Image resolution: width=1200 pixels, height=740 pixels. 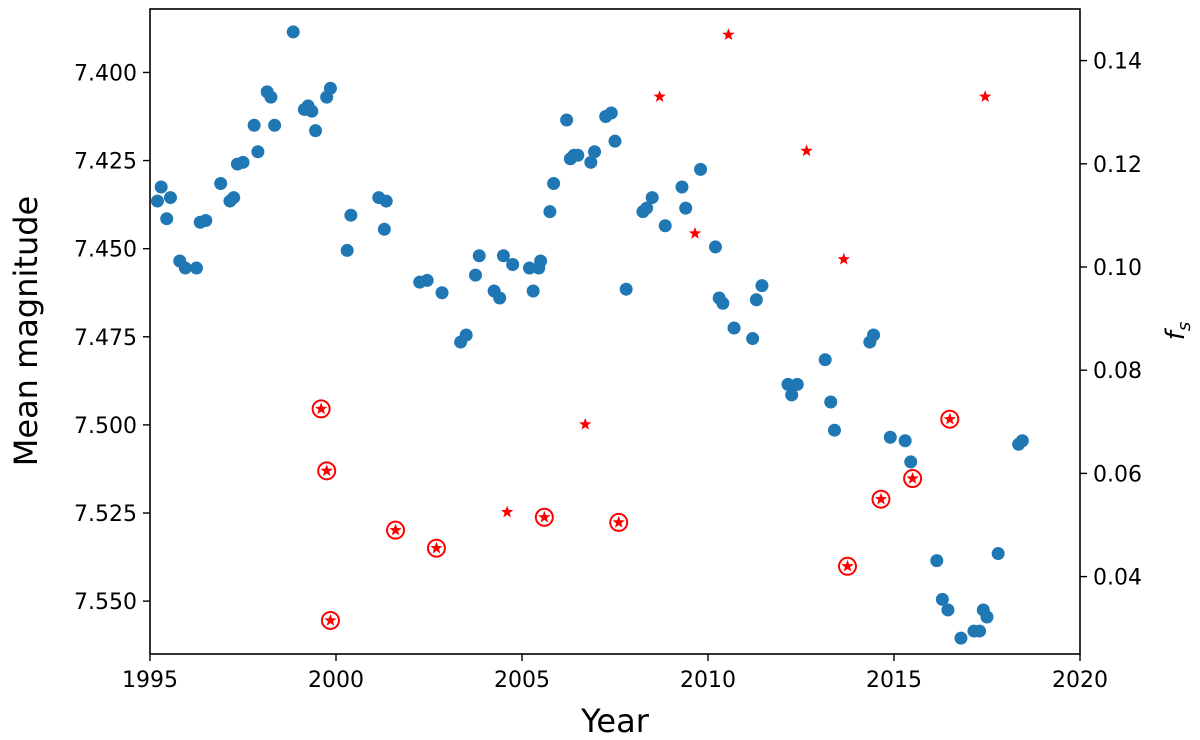 I want to click on y-left-tick-label: 7.550, so click(x=105, y=602).